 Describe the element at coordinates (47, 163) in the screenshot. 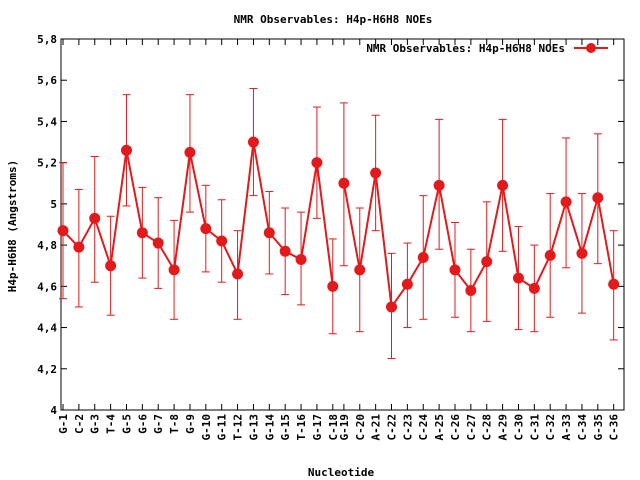

I see `y-tick-label: 5,2` at that location.